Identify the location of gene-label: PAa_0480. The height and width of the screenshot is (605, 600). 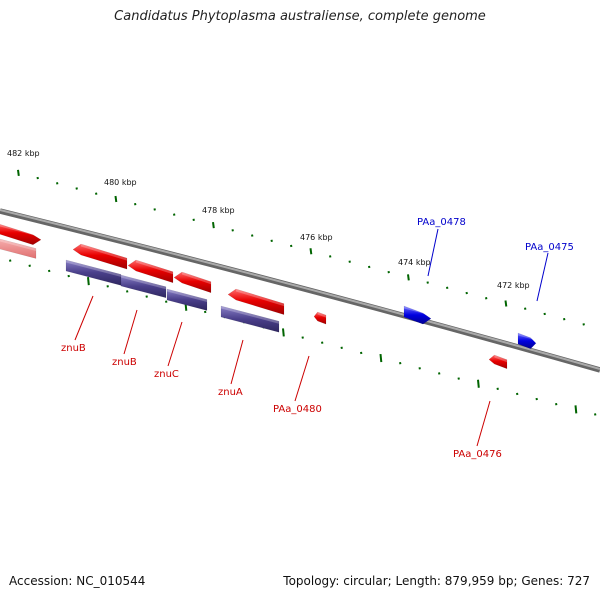
(297, 409).